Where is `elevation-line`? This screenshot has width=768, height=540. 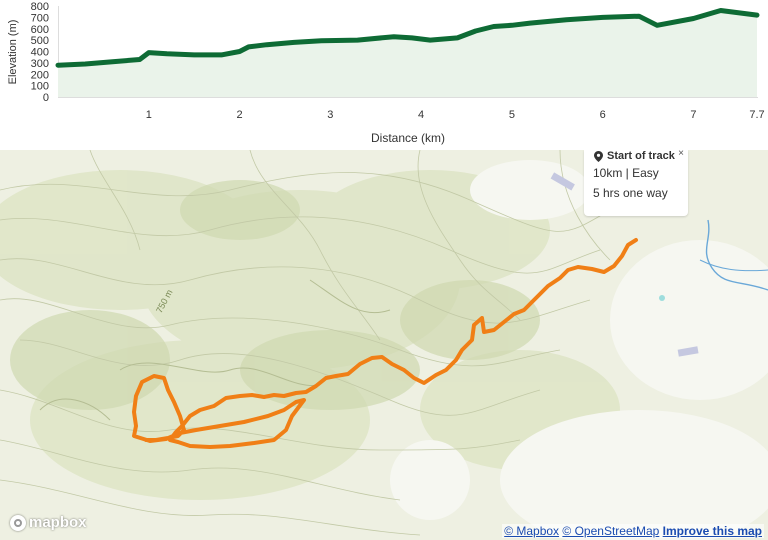
elevation-line is located at coordinates (407, 38).